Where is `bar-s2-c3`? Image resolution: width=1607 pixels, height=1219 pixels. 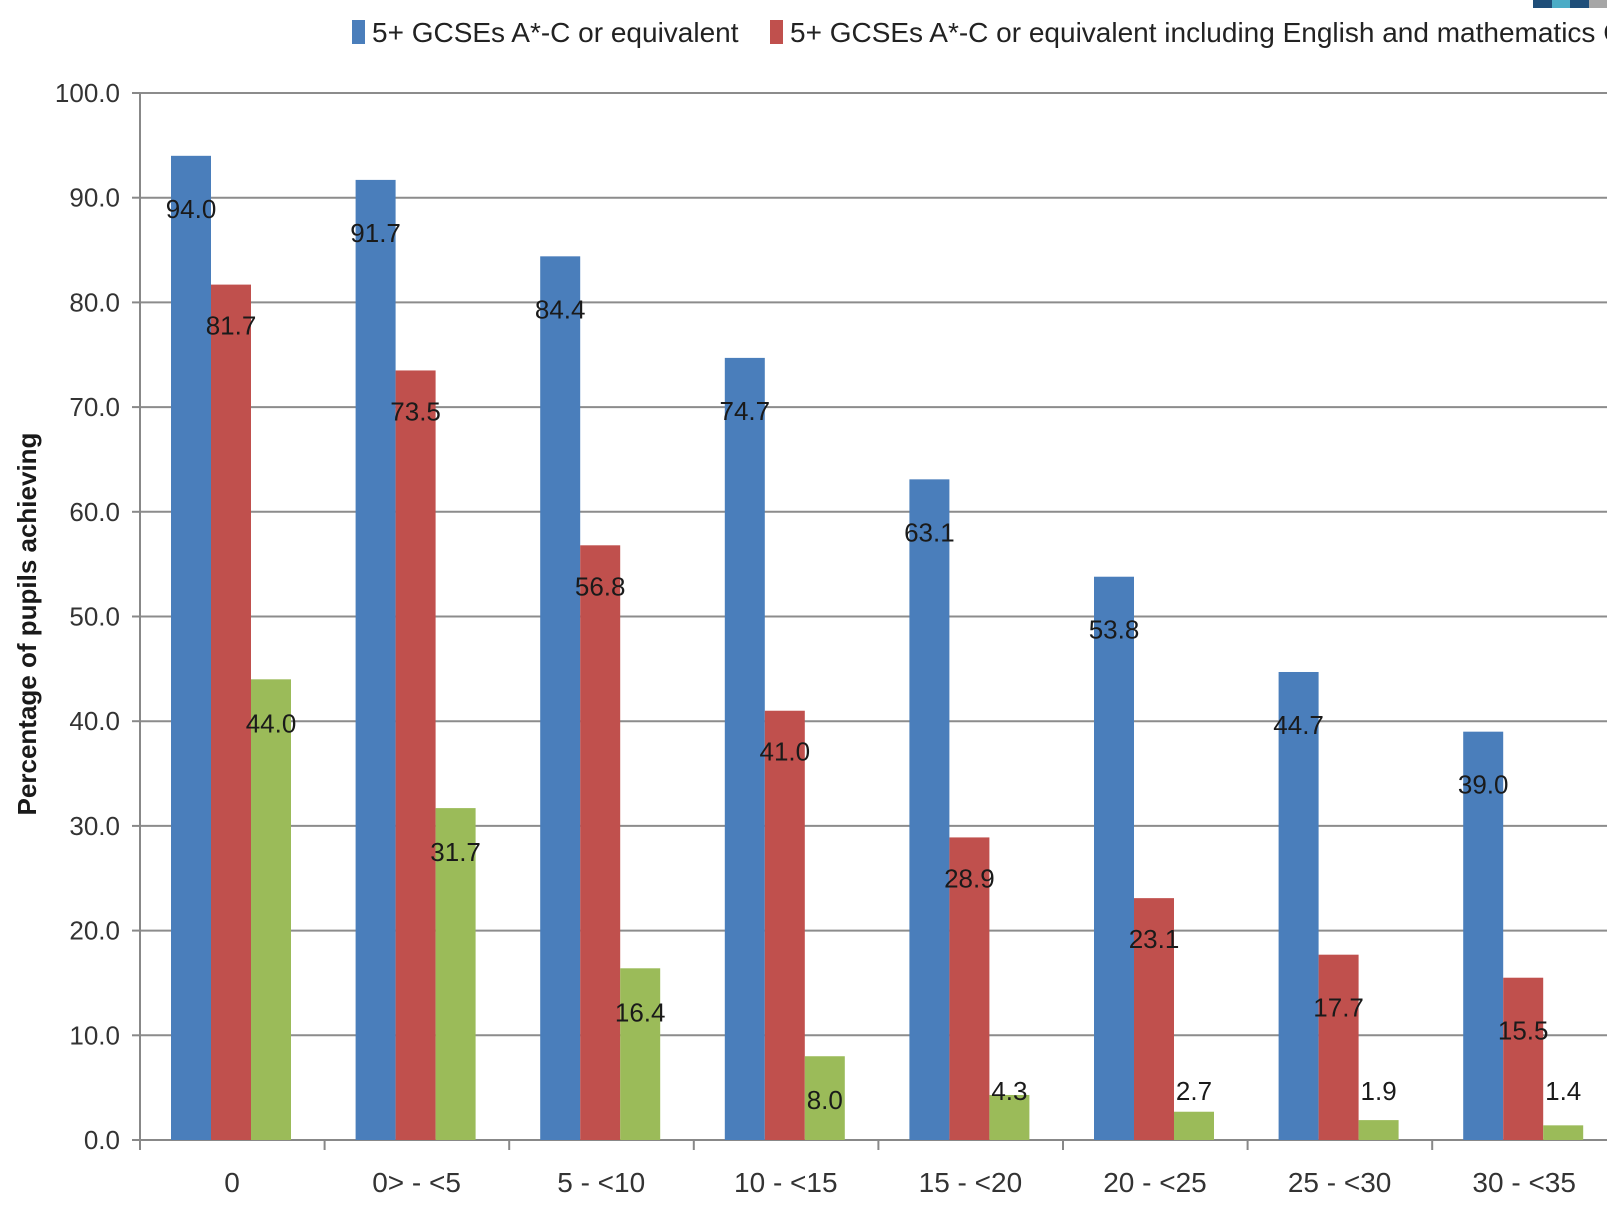 bar-s2-c3 is located at coordinates (824, 1098).